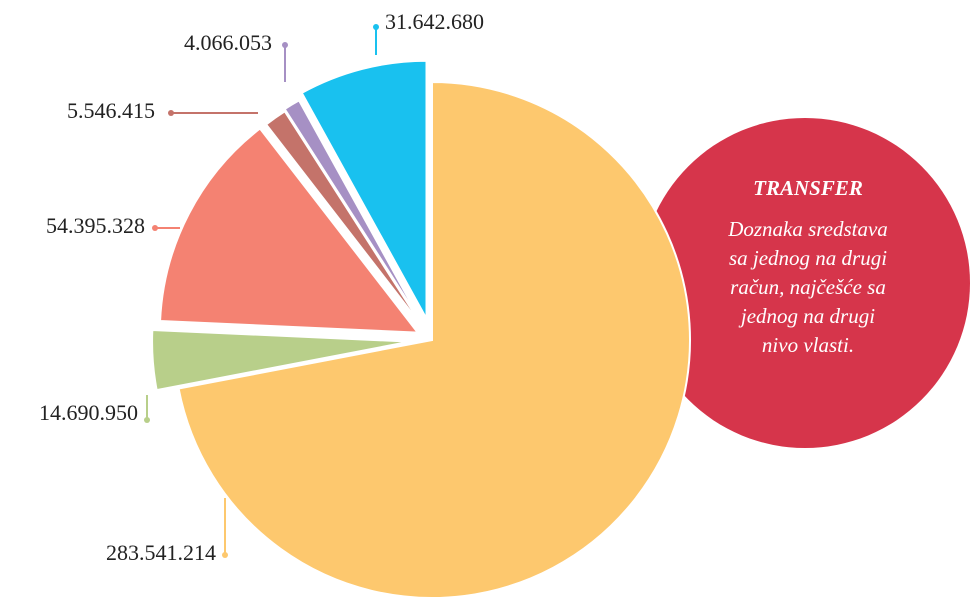  I want to click on callout-text: jednog na drugi, so click(806, 316).